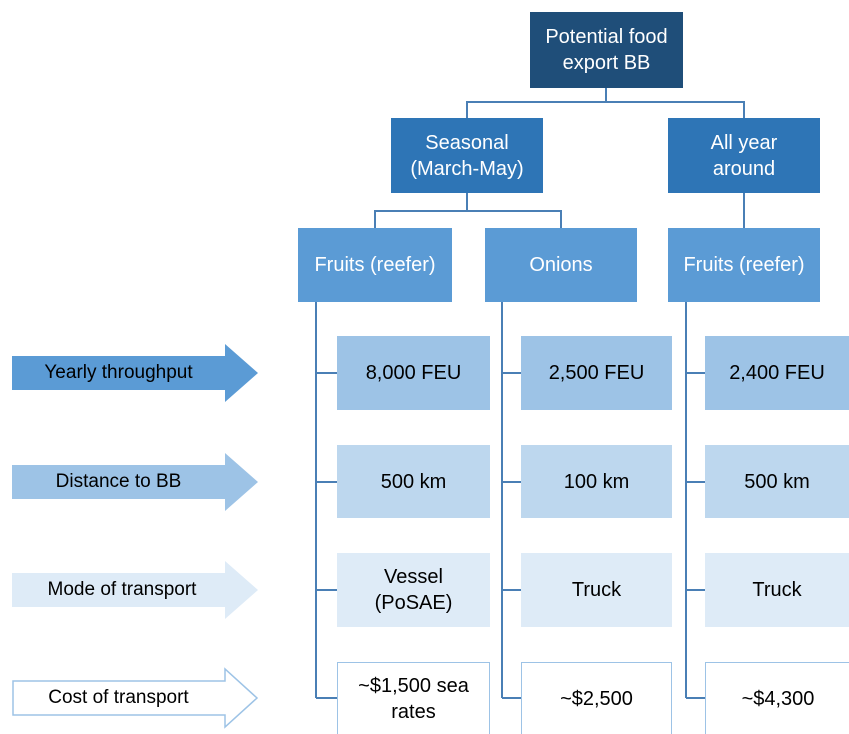 The width and height of the screenshot is (849, 734). What do you see at coordinates (413, 698) in the screenshot?
I see `cell: ~$1,500 sea rates` at bounding box center [413, 698].